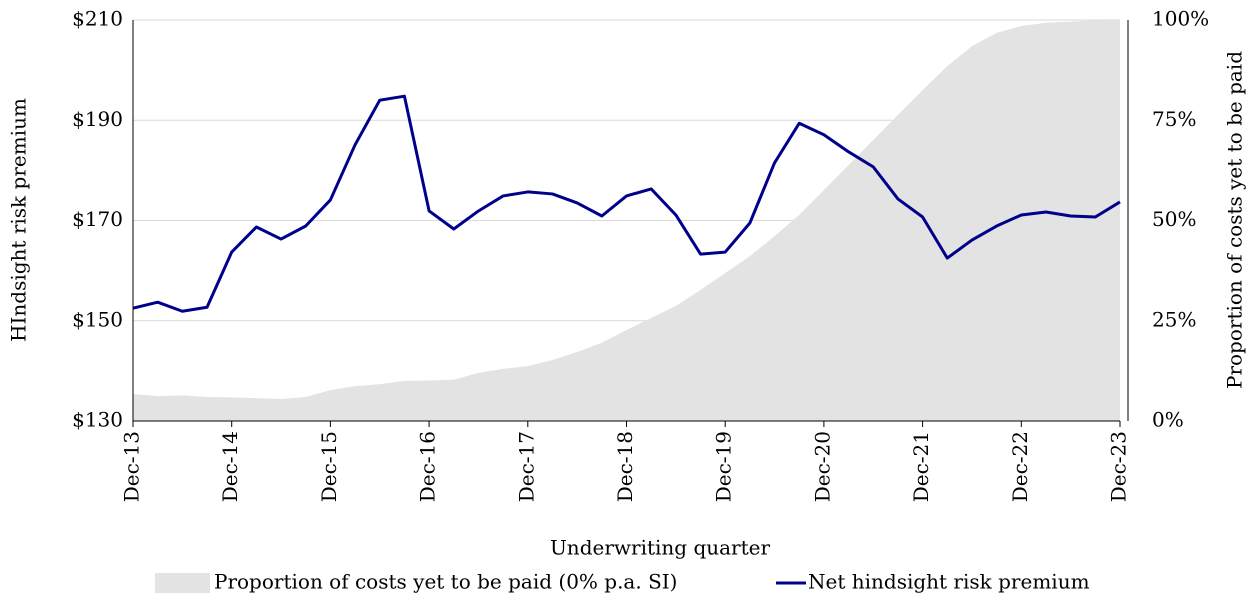  What do you see at coordinates (97, 319) in the screenshot?
I see `y-tick-label: $150` at bounding box center [97, 319].